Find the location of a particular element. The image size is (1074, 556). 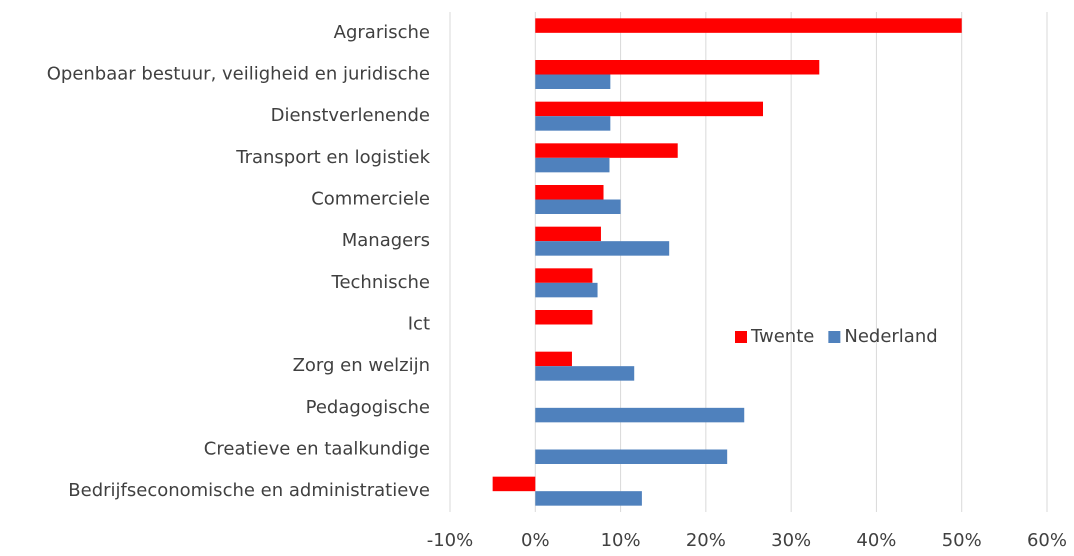

y-tick-label: Bedrijfseconomische en administratieve is located at coordinates (249, 490).